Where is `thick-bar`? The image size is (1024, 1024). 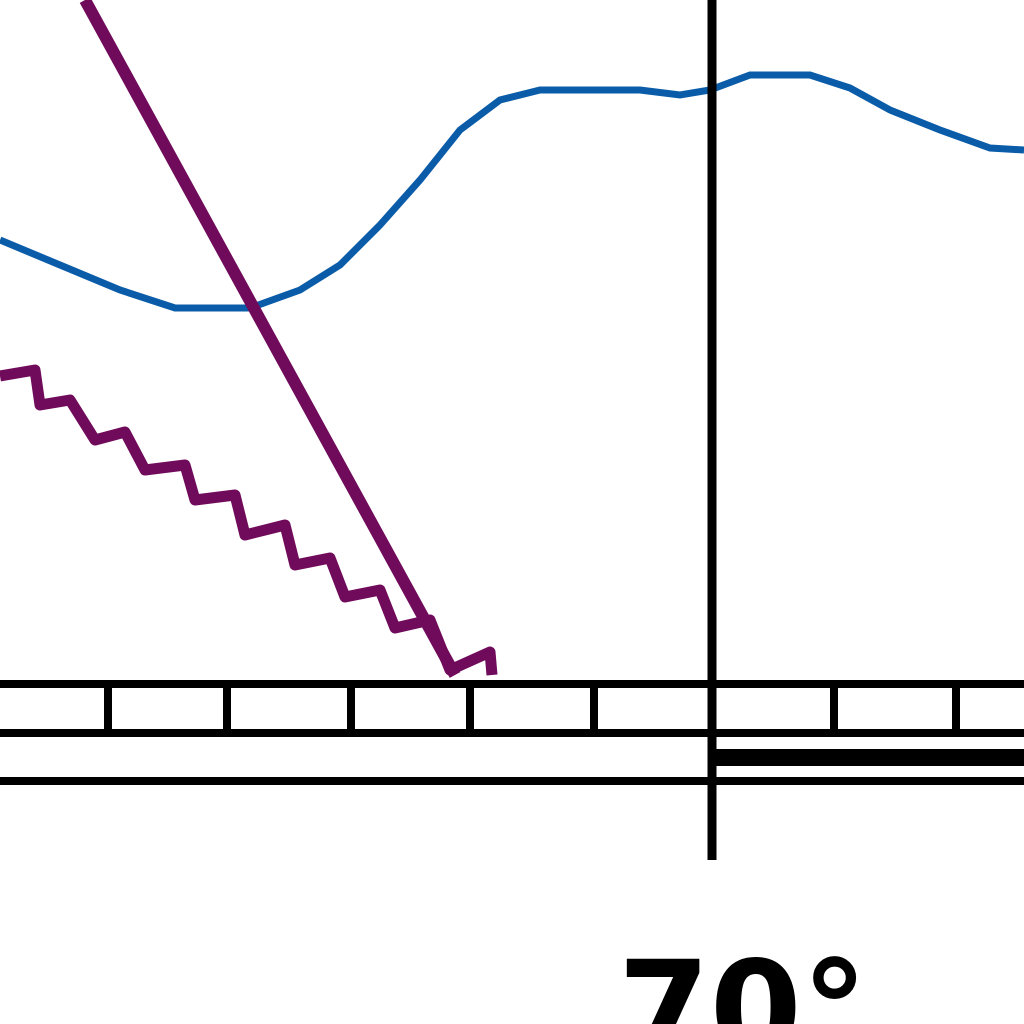 thick-bar is located at coordinates (868, 757).